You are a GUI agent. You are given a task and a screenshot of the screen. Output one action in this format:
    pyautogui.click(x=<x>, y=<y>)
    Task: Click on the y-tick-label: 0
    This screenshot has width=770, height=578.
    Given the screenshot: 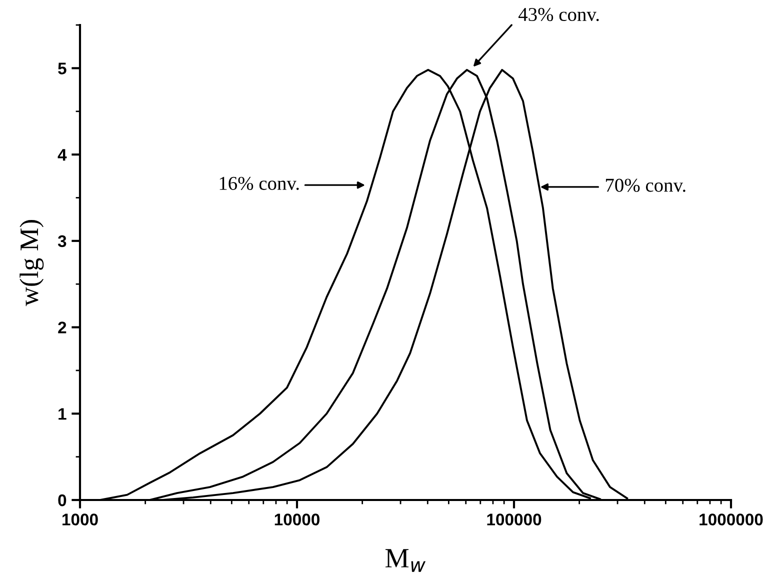 What is the action you would take?
    pyautogui.click(x=62, y=500)
    